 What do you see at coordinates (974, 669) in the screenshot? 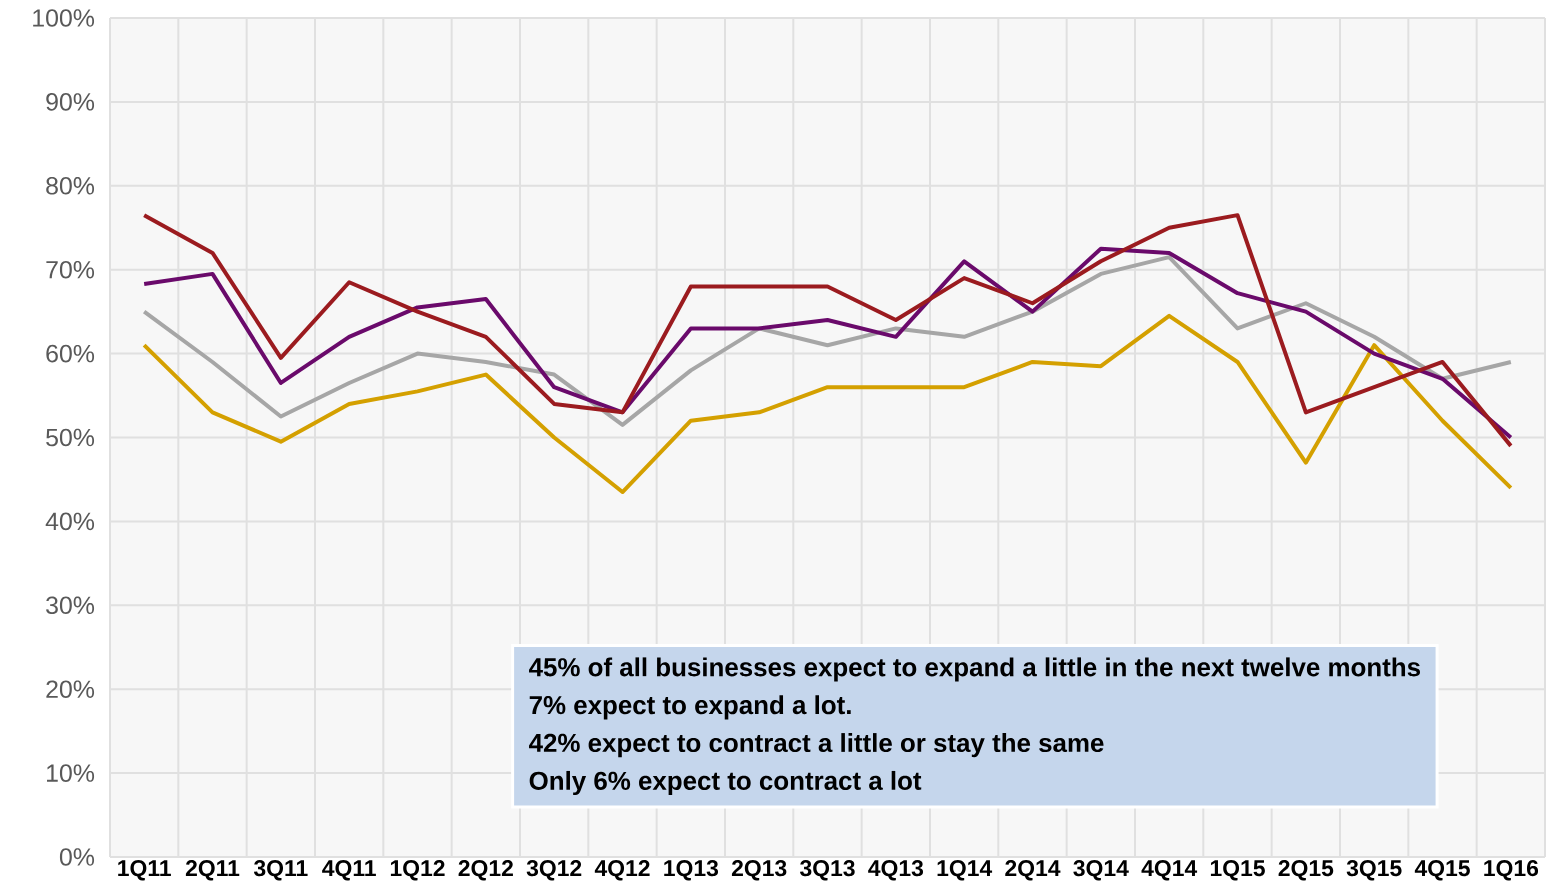
I see `annotation: 45% of all businesses expect to expand a little in the next twelve months` at bounding box center [974, 669].